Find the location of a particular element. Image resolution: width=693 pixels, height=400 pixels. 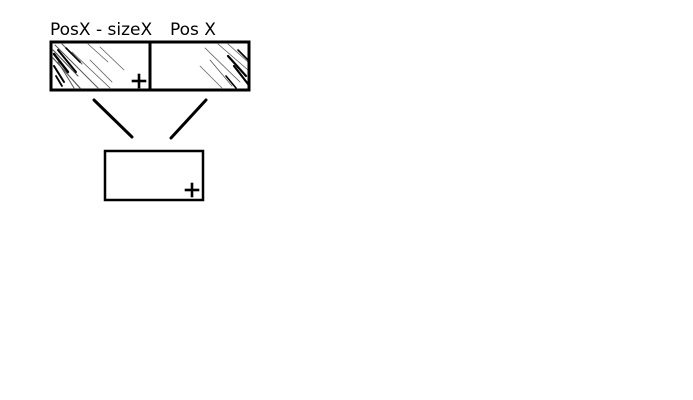

label-posx-minus-sizex: PosX - sizeX is located at coordinates (101, 30).